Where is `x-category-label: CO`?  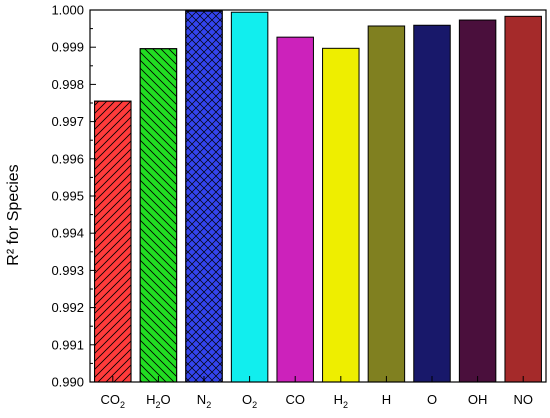
x-category-label: CO is located at coordinates (295, 399).